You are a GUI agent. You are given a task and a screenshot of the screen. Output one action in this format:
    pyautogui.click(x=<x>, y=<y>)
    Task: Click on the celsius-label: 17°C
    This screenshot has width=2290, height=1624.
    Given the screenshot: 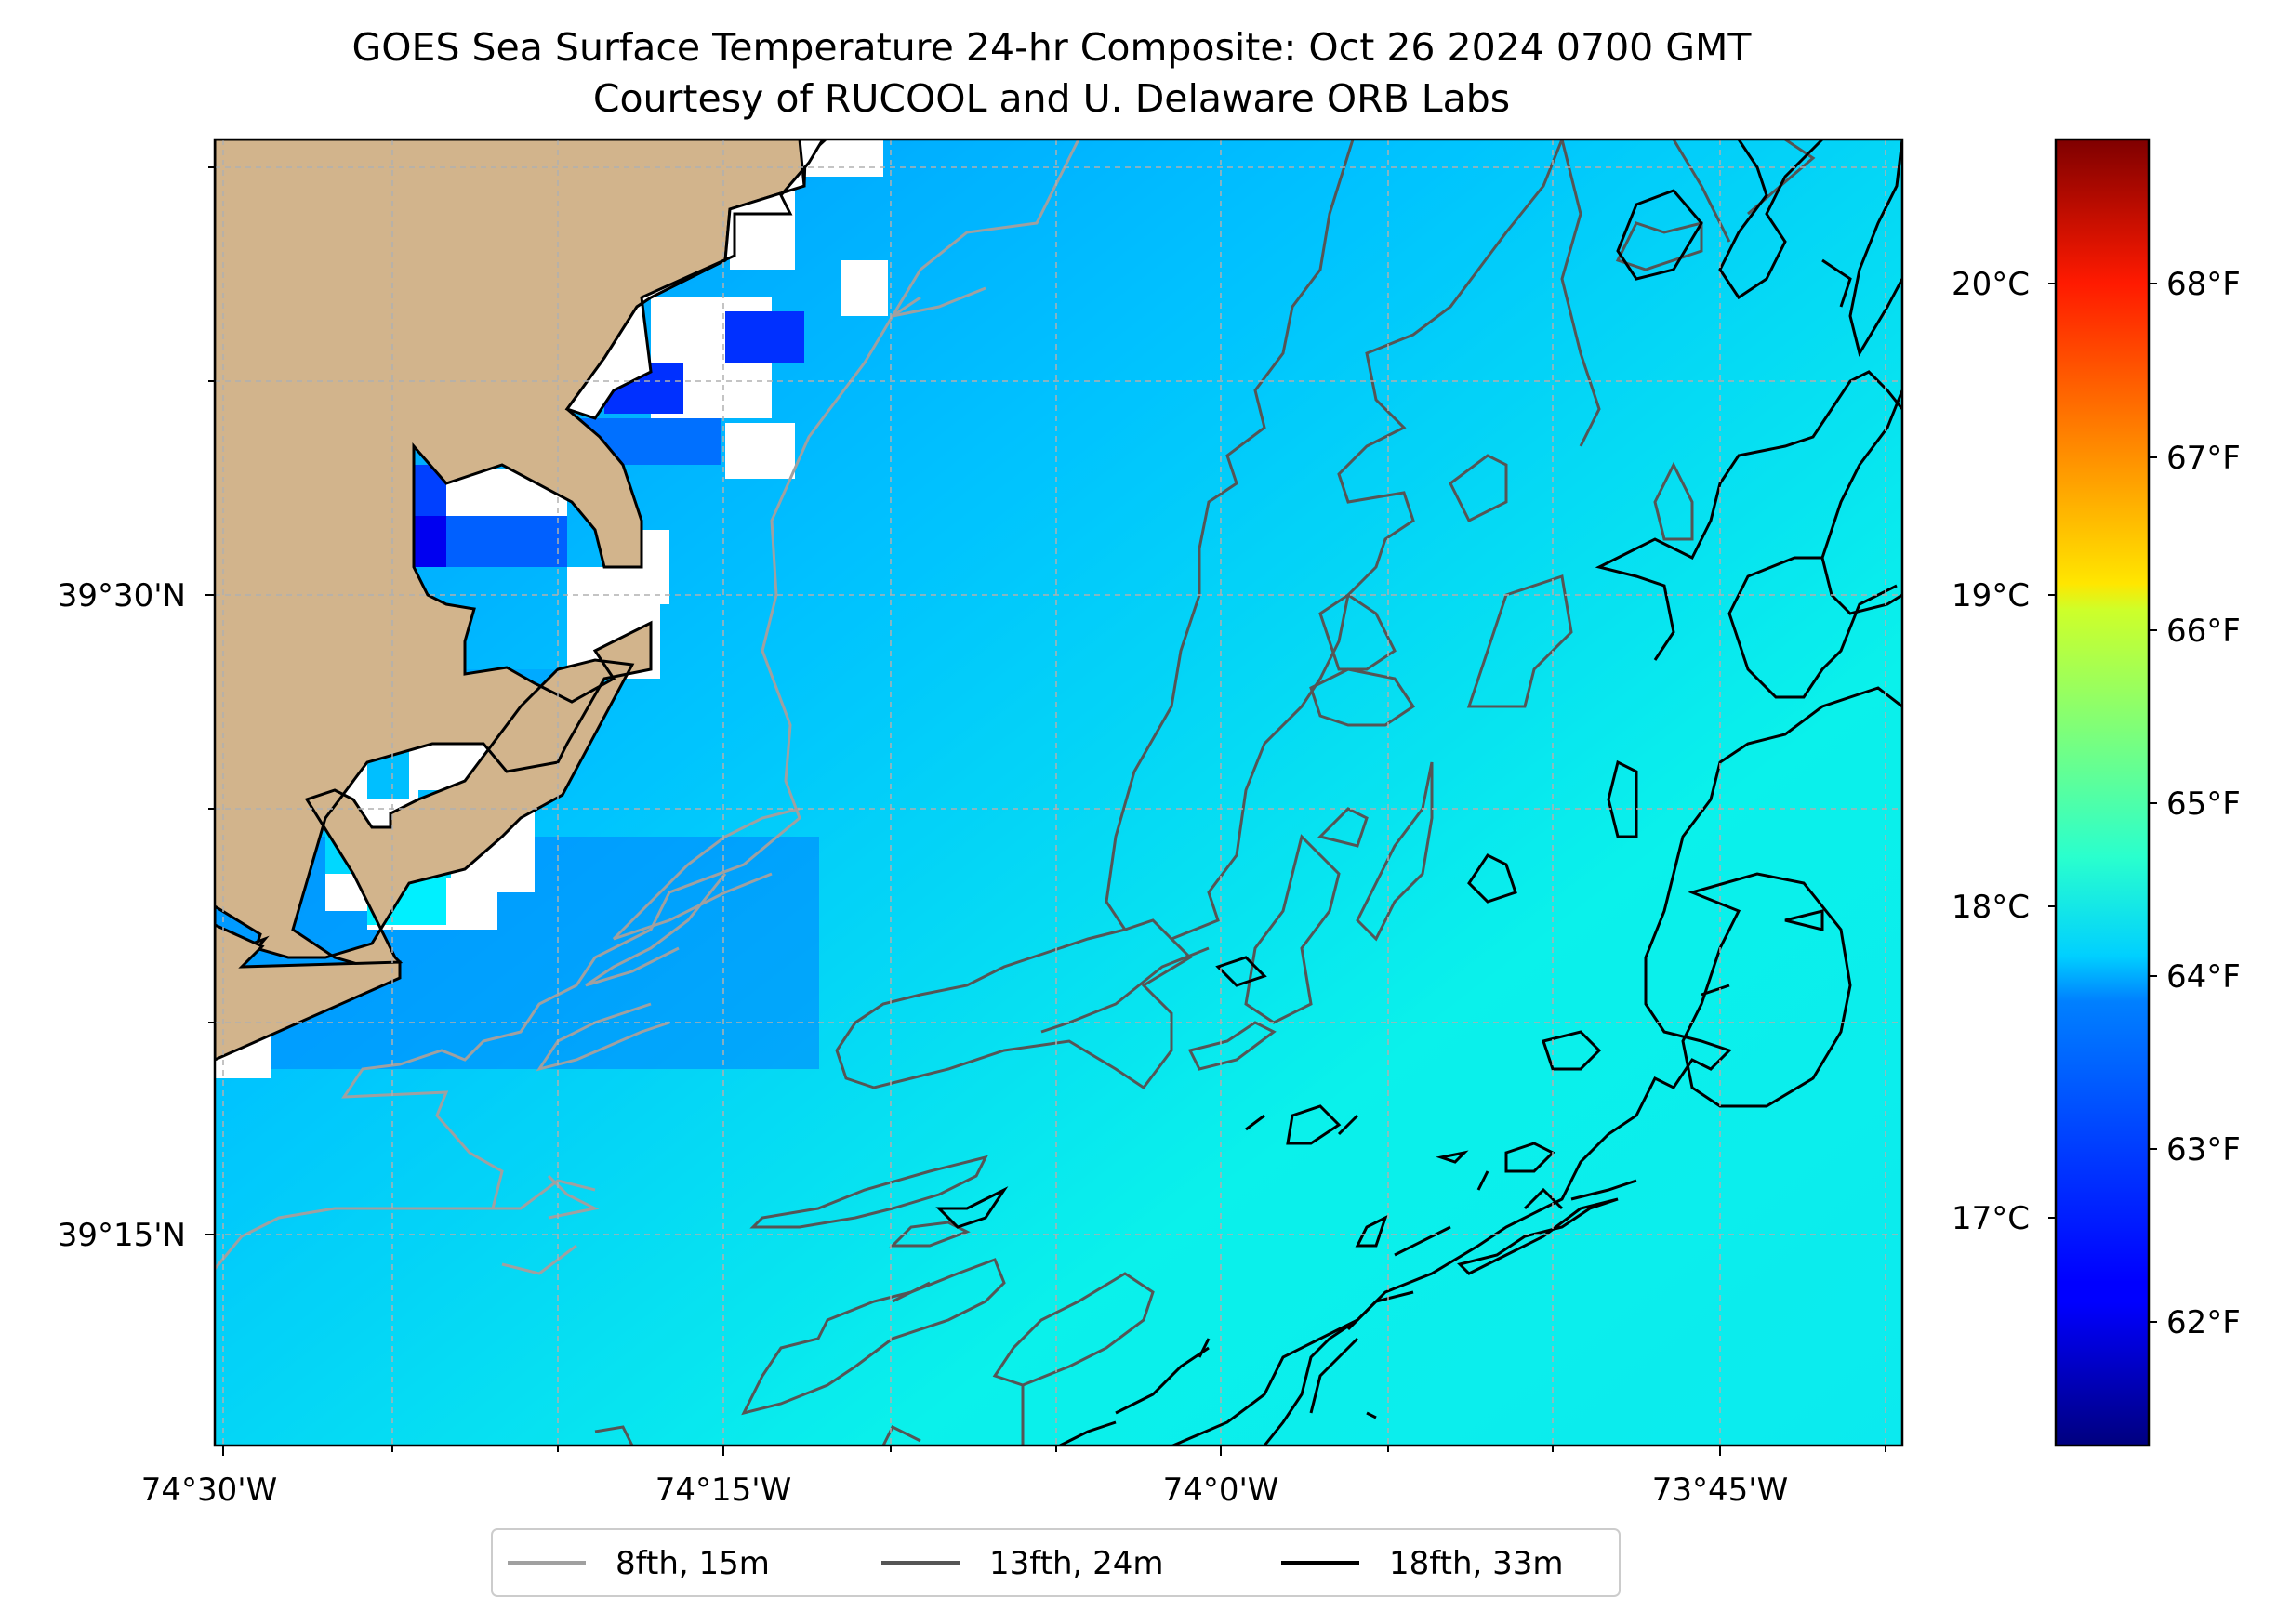 What is the action you would take?
    pyautogui.click(x=1991, y=1219)
    